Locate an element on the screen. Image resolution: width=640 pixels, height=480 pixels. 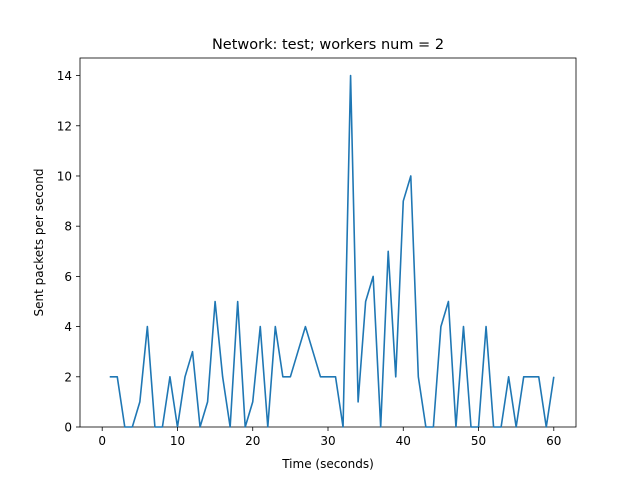
chart-title: Network: test; workers num = 2 is located at coordinates (328, 45).